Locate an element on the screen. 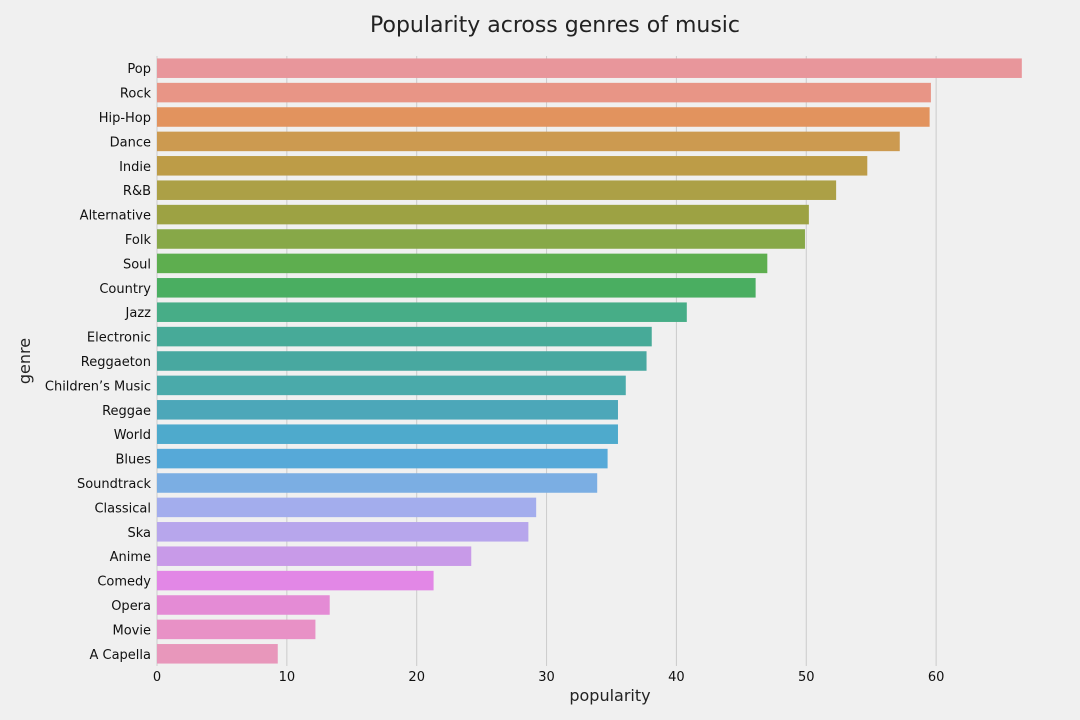 This screenshot has width=1080, height=720. y-tick-label: Alternative is located at coordinates (115, 216).